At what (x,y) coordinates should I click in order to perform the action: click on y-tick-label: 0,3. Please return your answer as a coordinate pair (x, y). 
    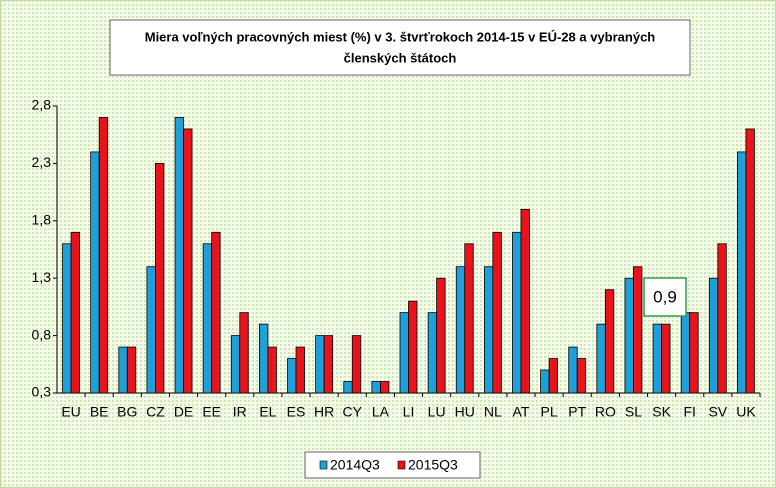
    Looking at the image, I should click on (42, 392).